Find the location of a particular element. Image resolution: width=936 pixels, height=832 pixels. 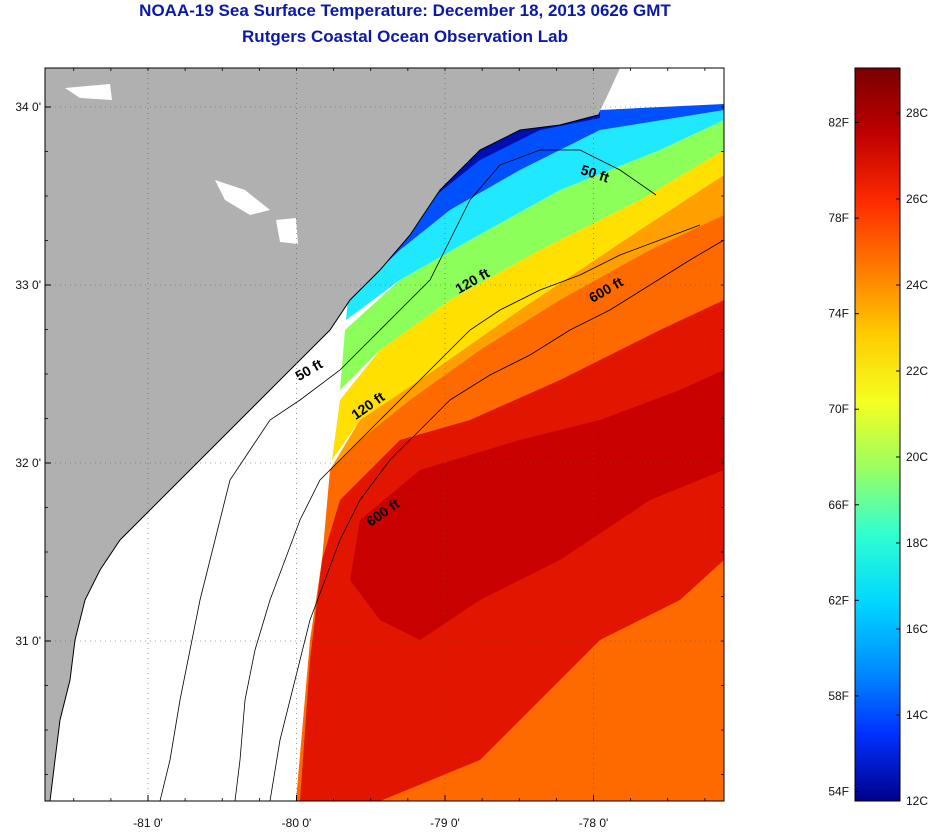

cb-celsius-label: 26C is located at coordinates (917, 199).